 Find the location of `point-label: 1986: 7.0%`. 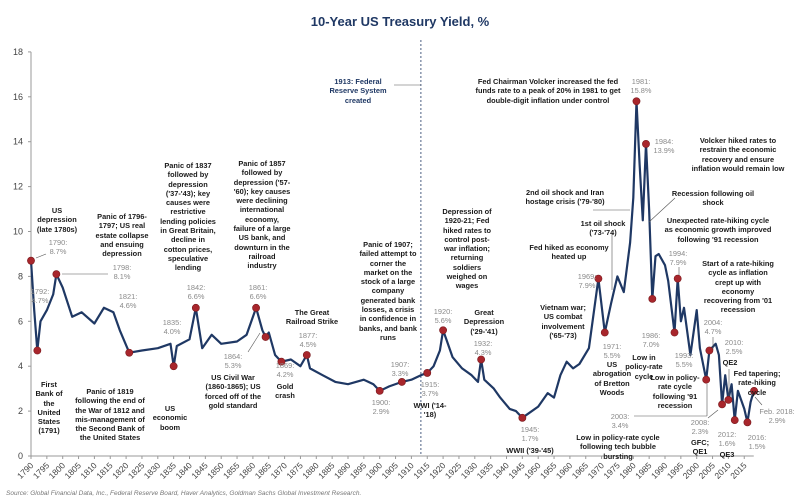

point-label: 1986: 7.0% is located at coordinates (651, 340).